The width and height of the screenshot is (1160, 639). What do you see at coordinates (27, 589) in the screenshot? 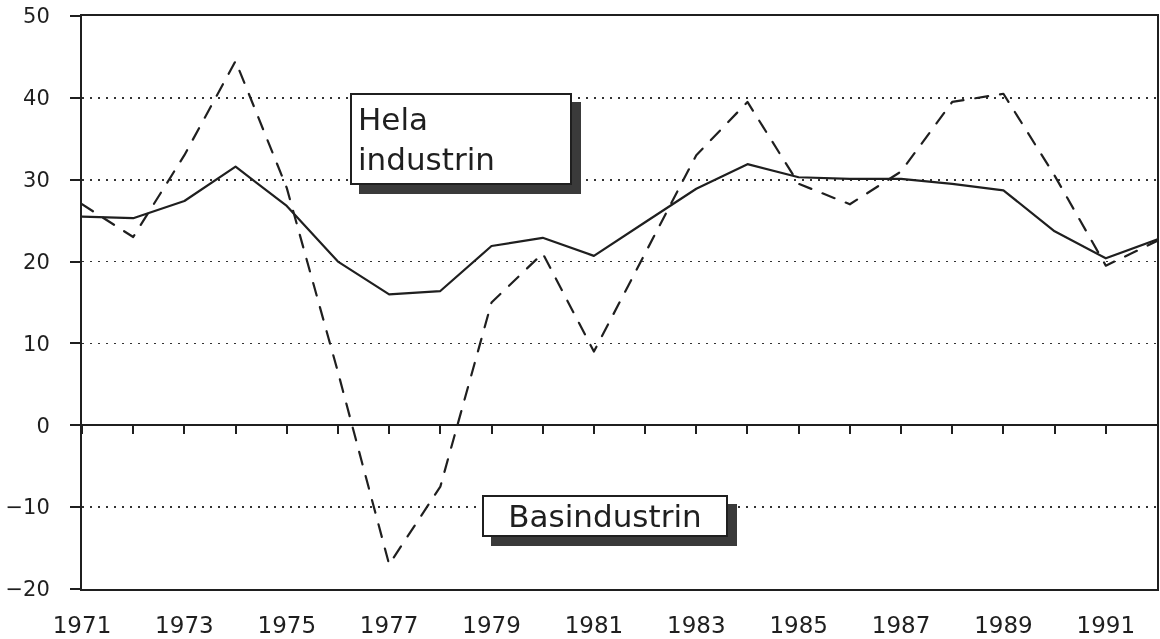
I see `y-tick-label: −20` at bounding box center [27, 589].